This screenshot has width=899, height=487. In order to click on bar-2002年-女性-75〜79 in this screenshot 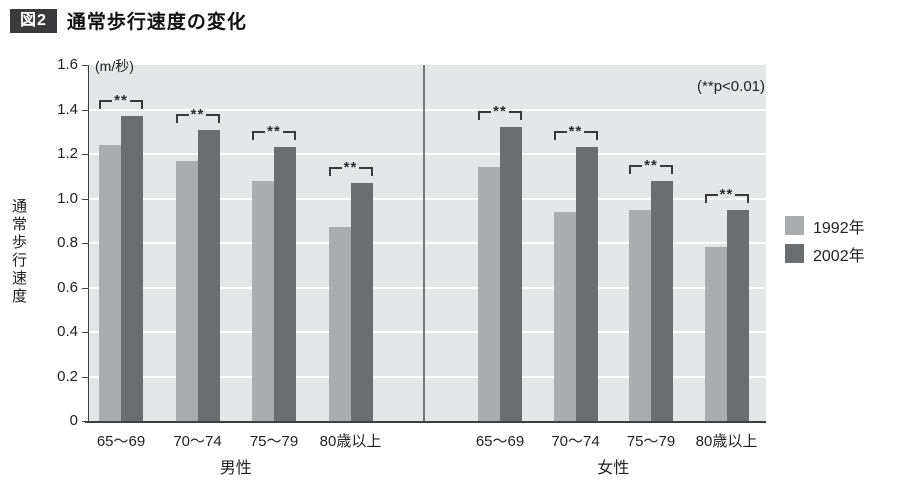, I will do `click(662, 300)`.